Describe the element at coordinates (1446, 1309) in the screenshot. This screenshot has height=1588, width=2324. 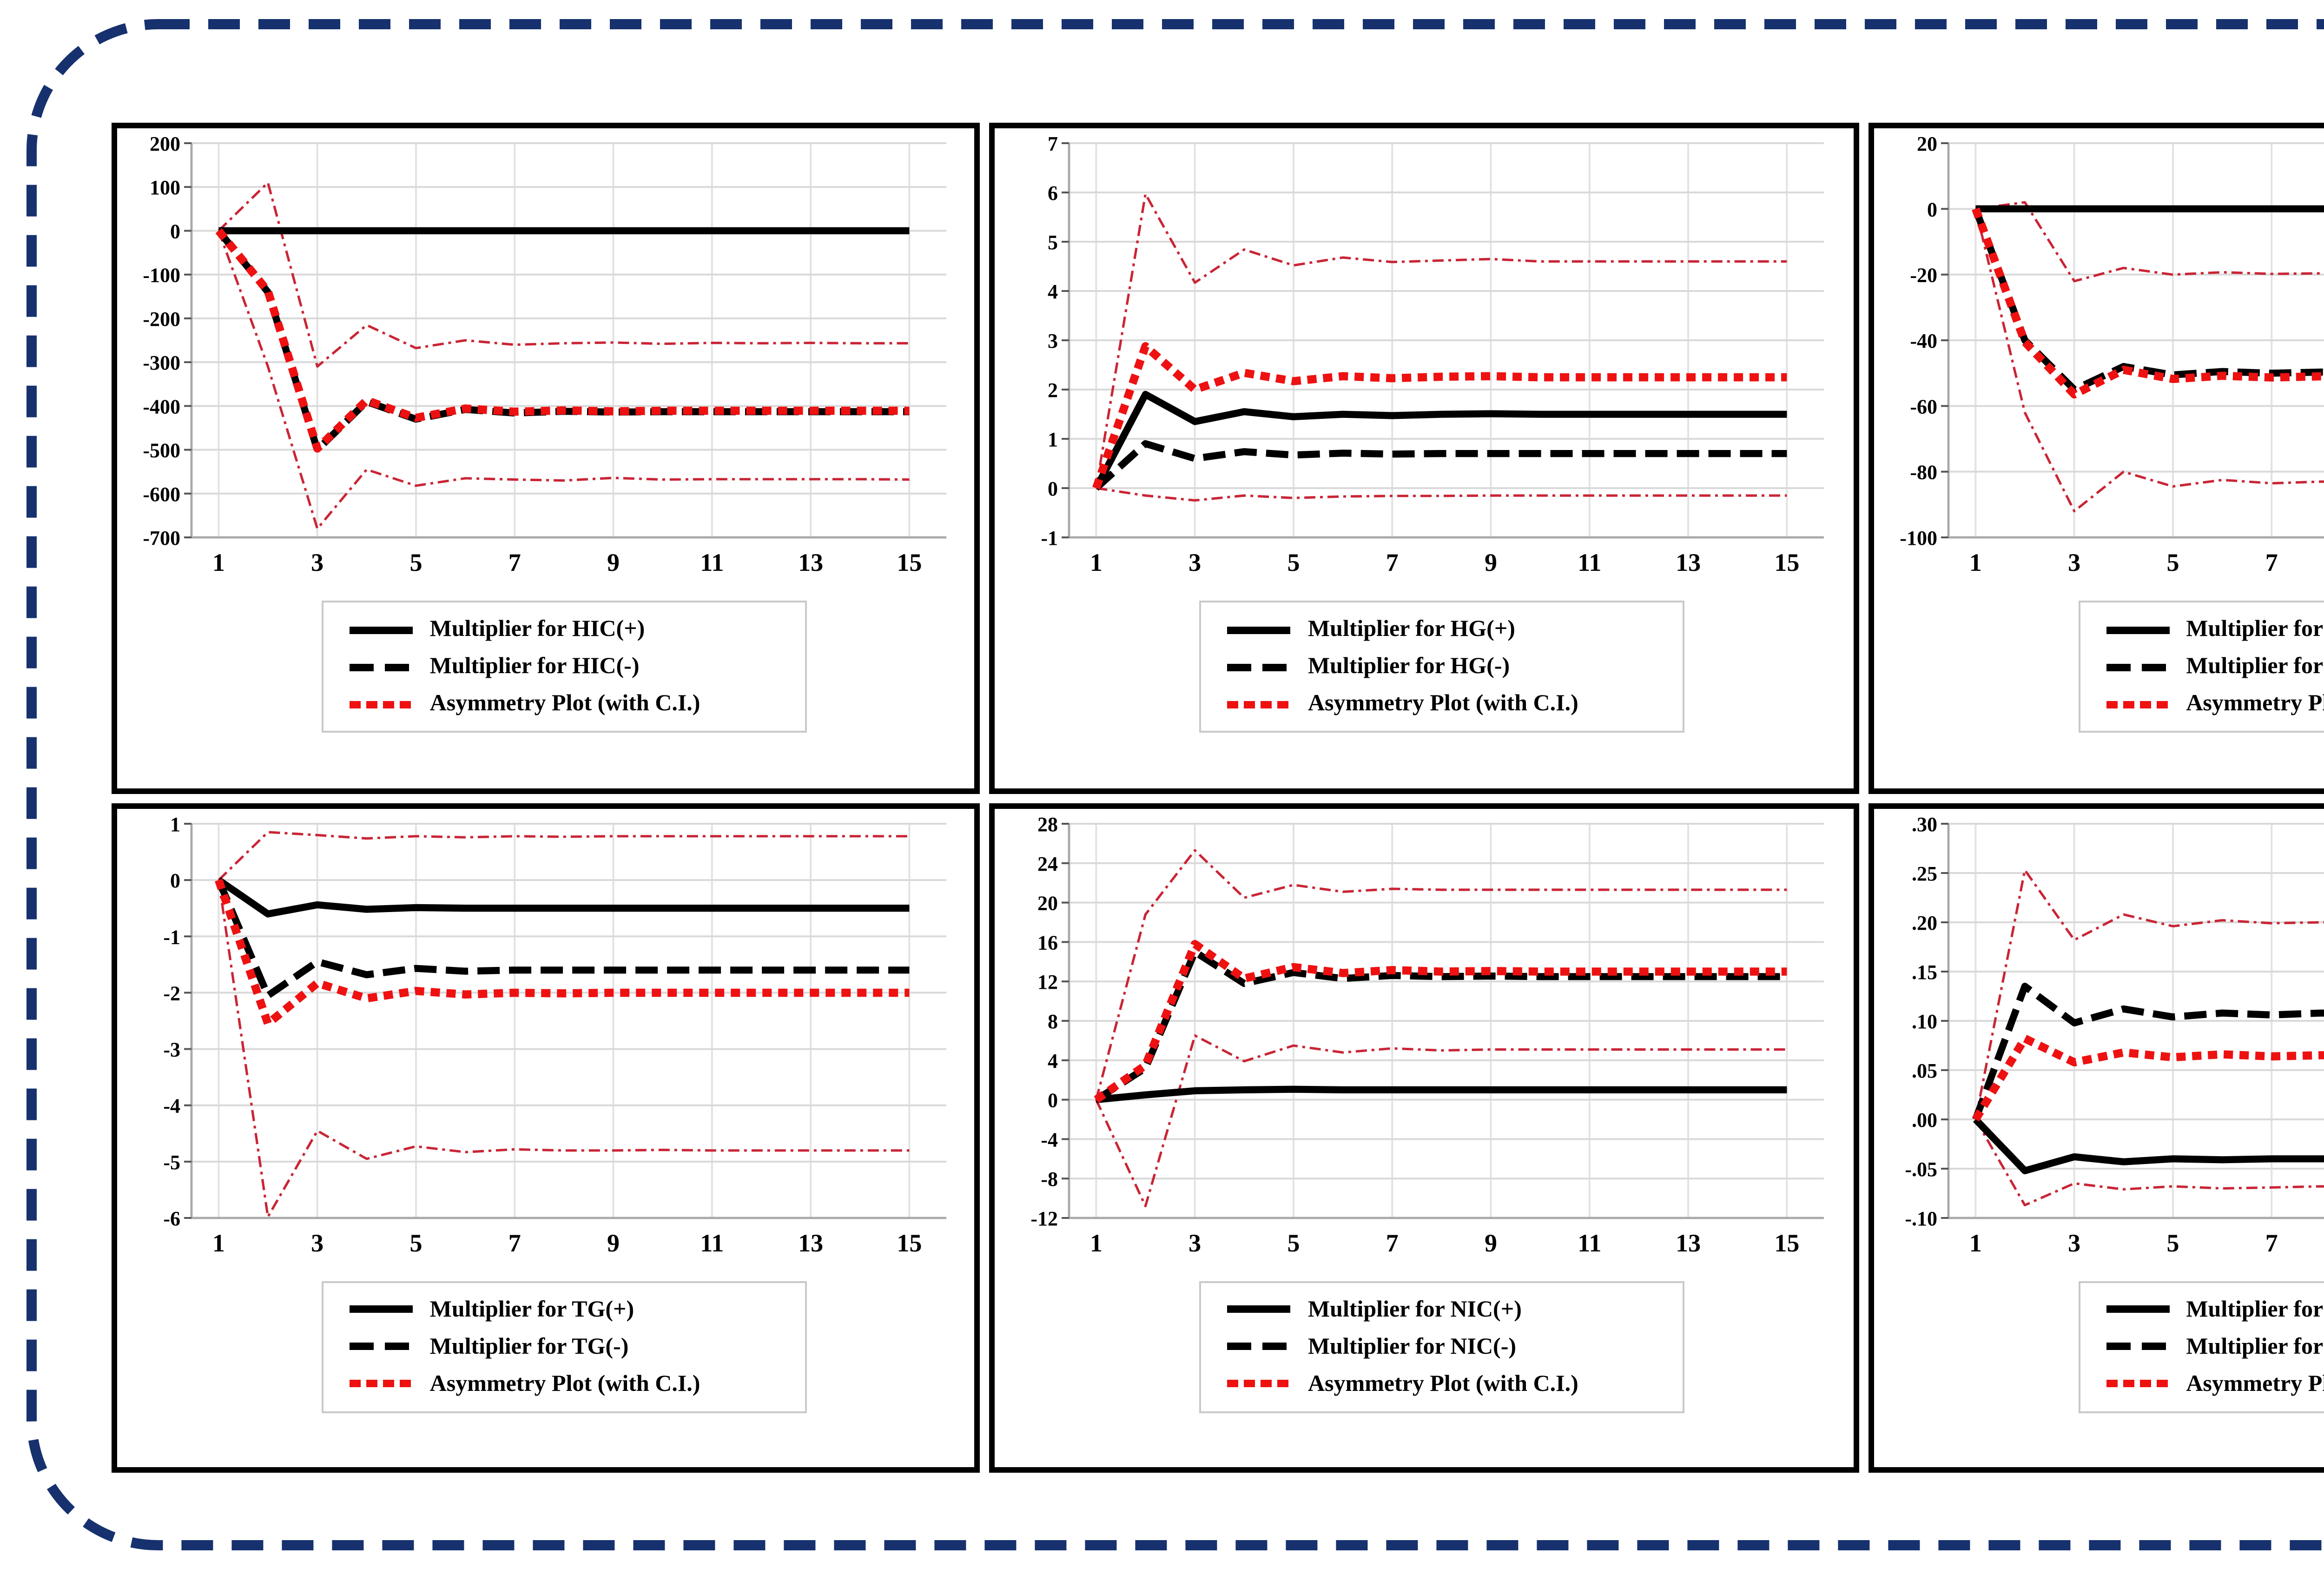
I see `legend-item-plus: Multiplier for NIC(+)` at that location.